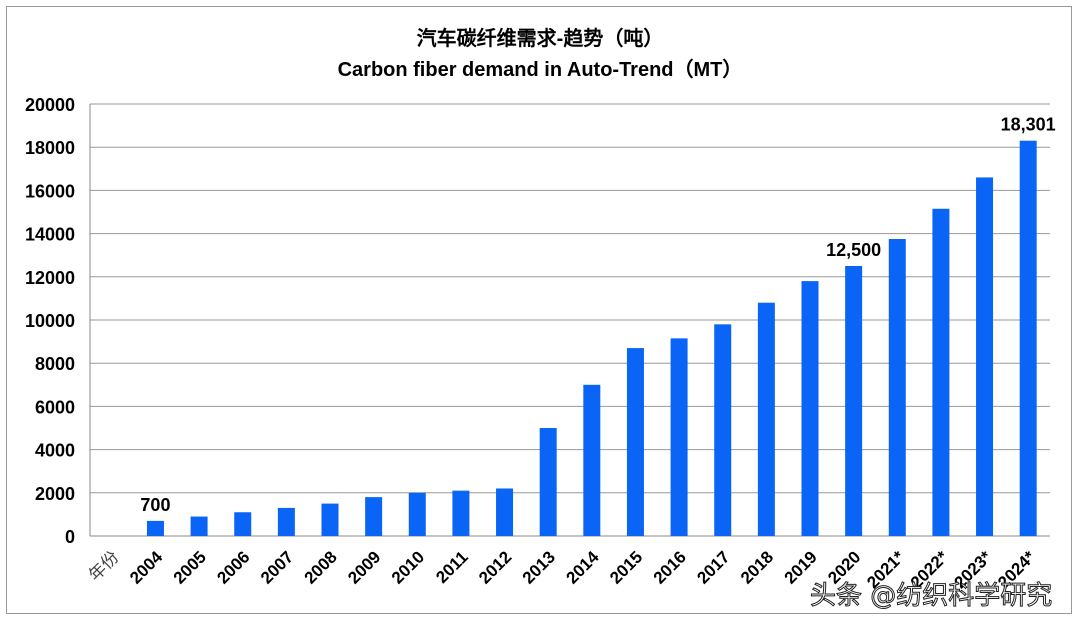 The width and height of the screenshot is (1080, 623). Describe the element at coordinates (55, 494) in the screenshot. I see `y-tick-label: 2000` at that location.